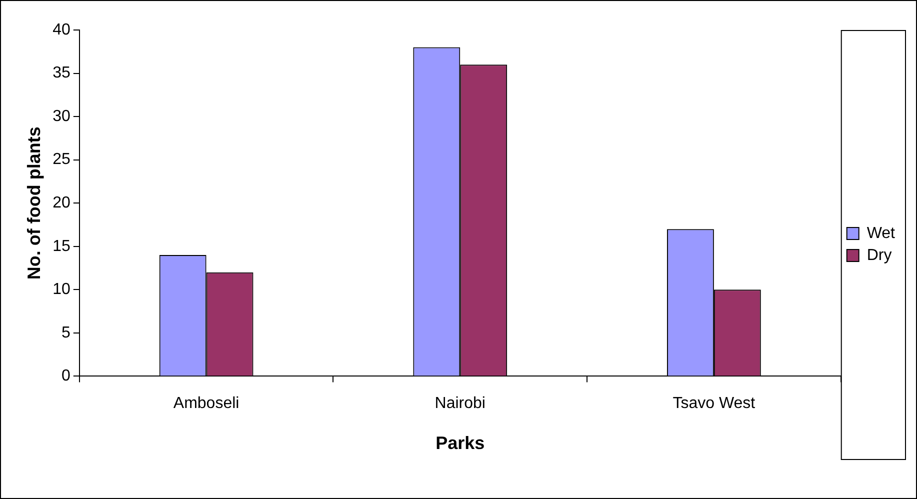  What do you see at coordinates (714, 403) in the screenshot?
I see `x-tick-label: Tsavo West` at bounding box center [714, 403].